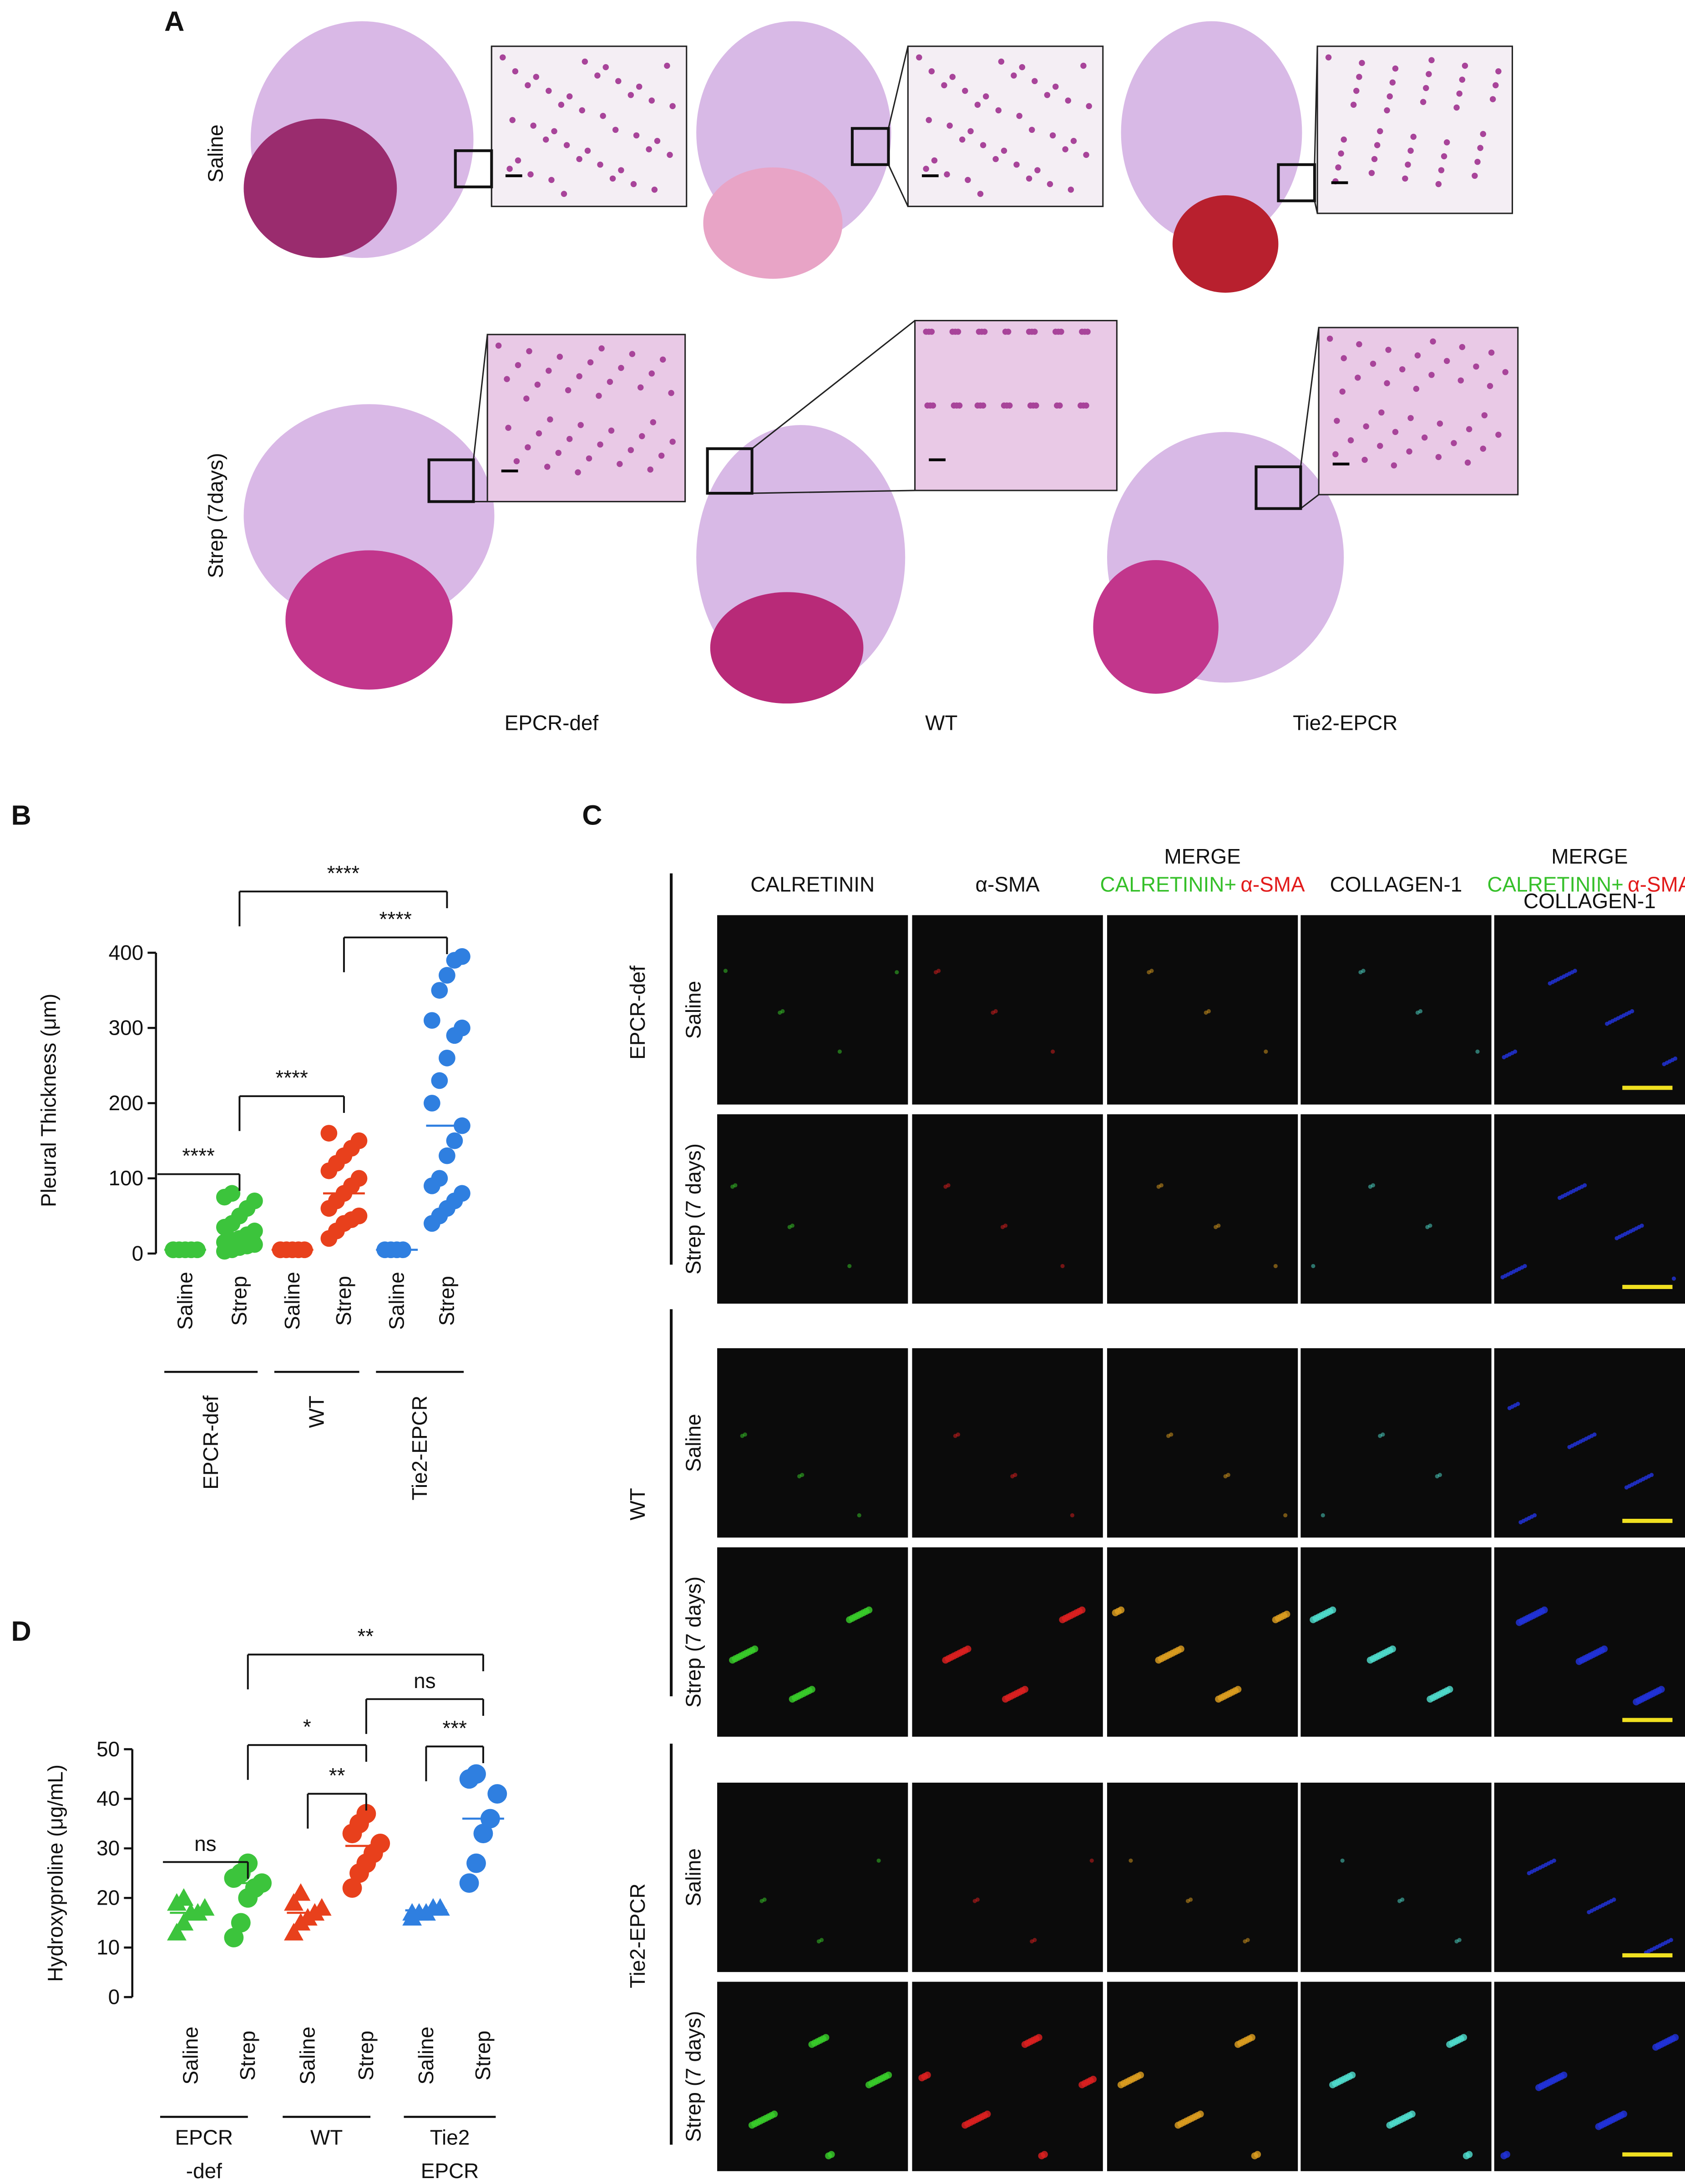 The width and height of the screenshot is (1685, 2184). I want to click on column-subtitle-part: CALRETININ+, so click(1556, 884).